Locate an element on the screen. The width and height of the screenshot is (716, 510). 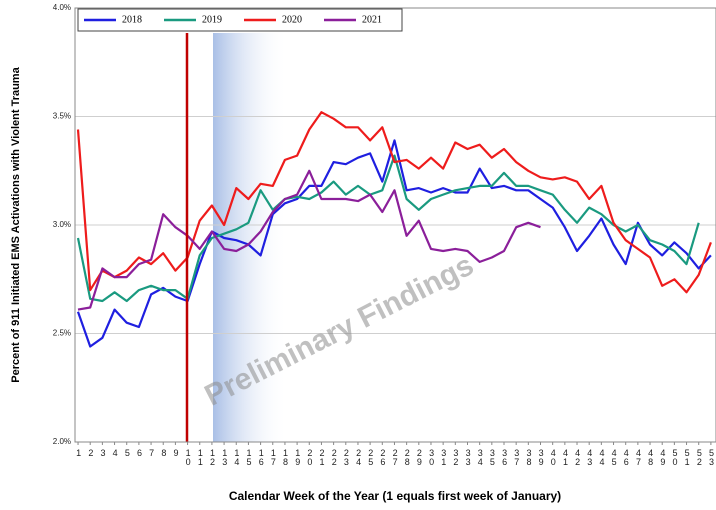
x-tick-label: 50 is located at coordinates (675, 457).